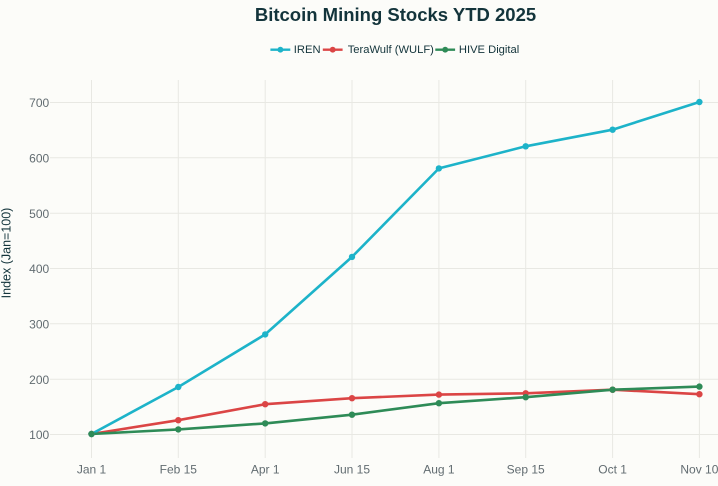 The image size is (718, 486). I want to click on svg-text: Index (Jan=100), so click(7, 253).